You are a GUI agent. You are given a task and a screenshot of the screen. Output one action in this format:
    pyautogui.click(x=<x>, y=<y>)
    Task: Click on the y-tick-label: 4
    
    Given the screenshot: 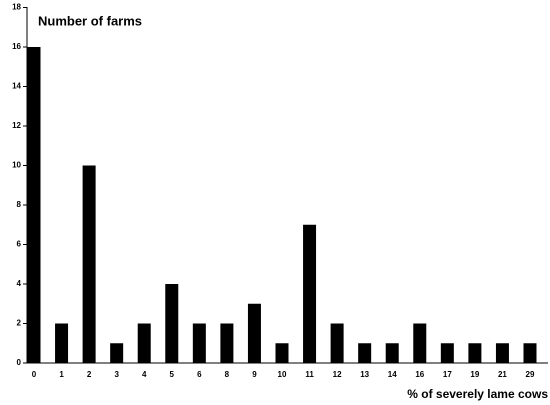 What is the action you would take?
    pyautogui.click(x=19, y=283)
    